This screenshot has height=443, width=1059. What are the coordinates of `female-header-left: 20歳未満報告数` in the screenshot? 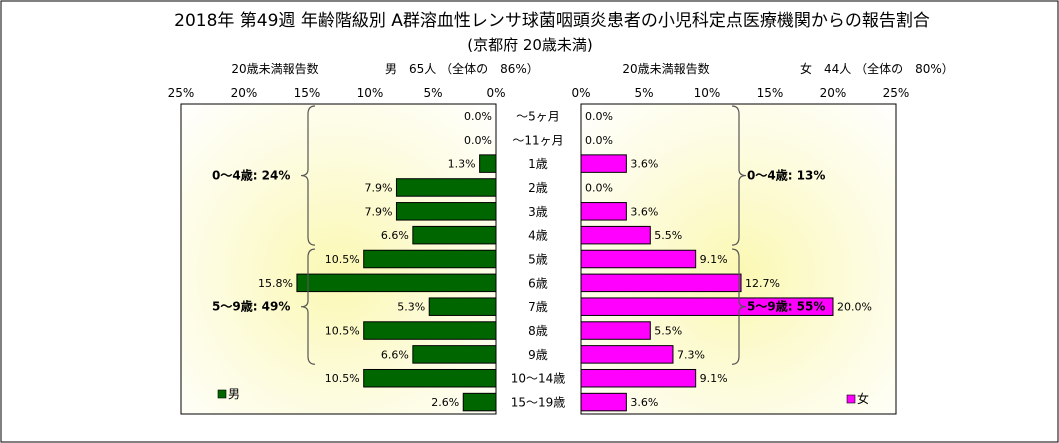 It's located at (665, 68).